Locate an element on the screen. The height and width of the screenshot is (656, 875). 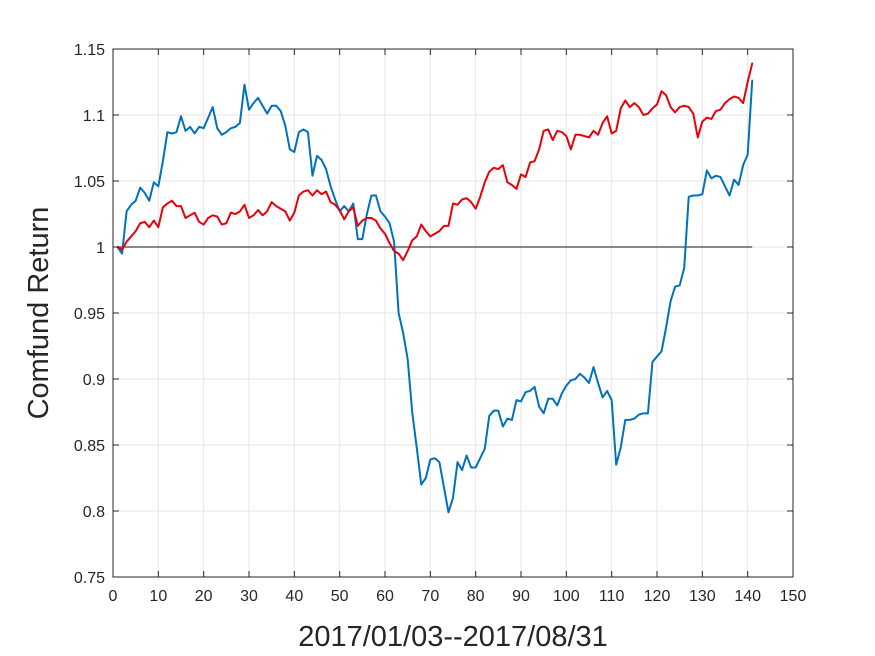
y-tick-label: 1 is located at coordinates (100, 248).